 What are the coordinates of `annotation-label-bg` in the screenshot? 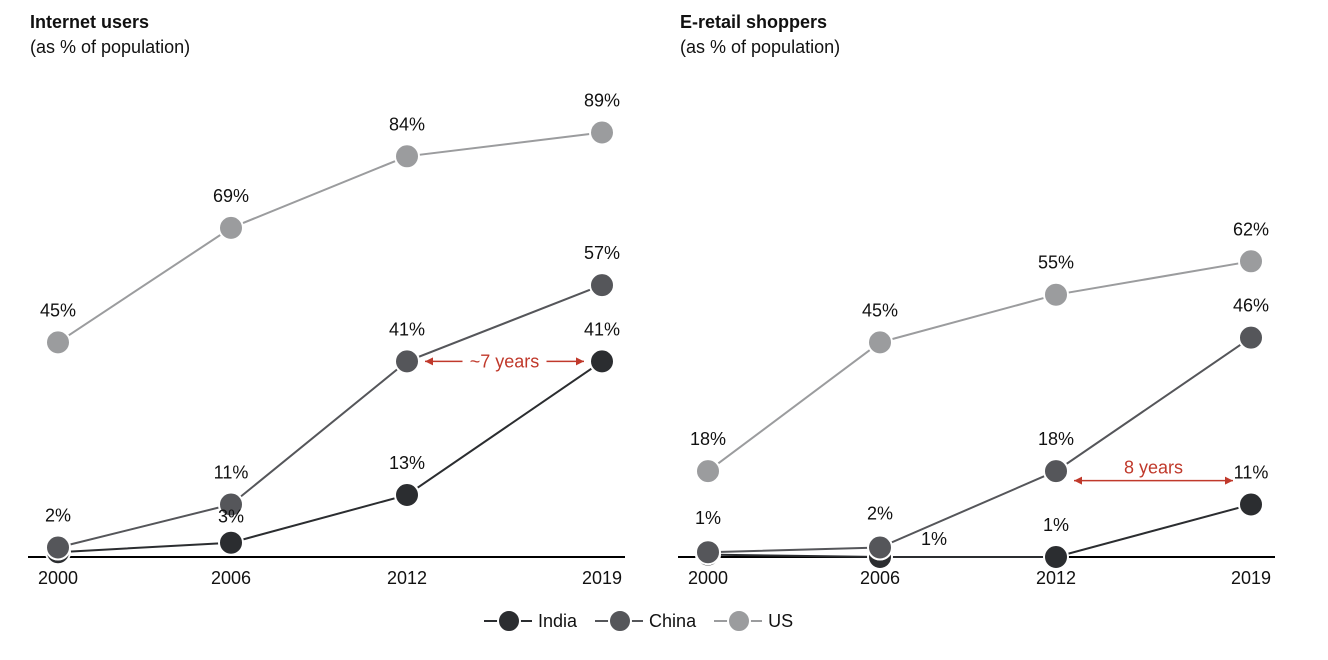 It's located at (504, 361).